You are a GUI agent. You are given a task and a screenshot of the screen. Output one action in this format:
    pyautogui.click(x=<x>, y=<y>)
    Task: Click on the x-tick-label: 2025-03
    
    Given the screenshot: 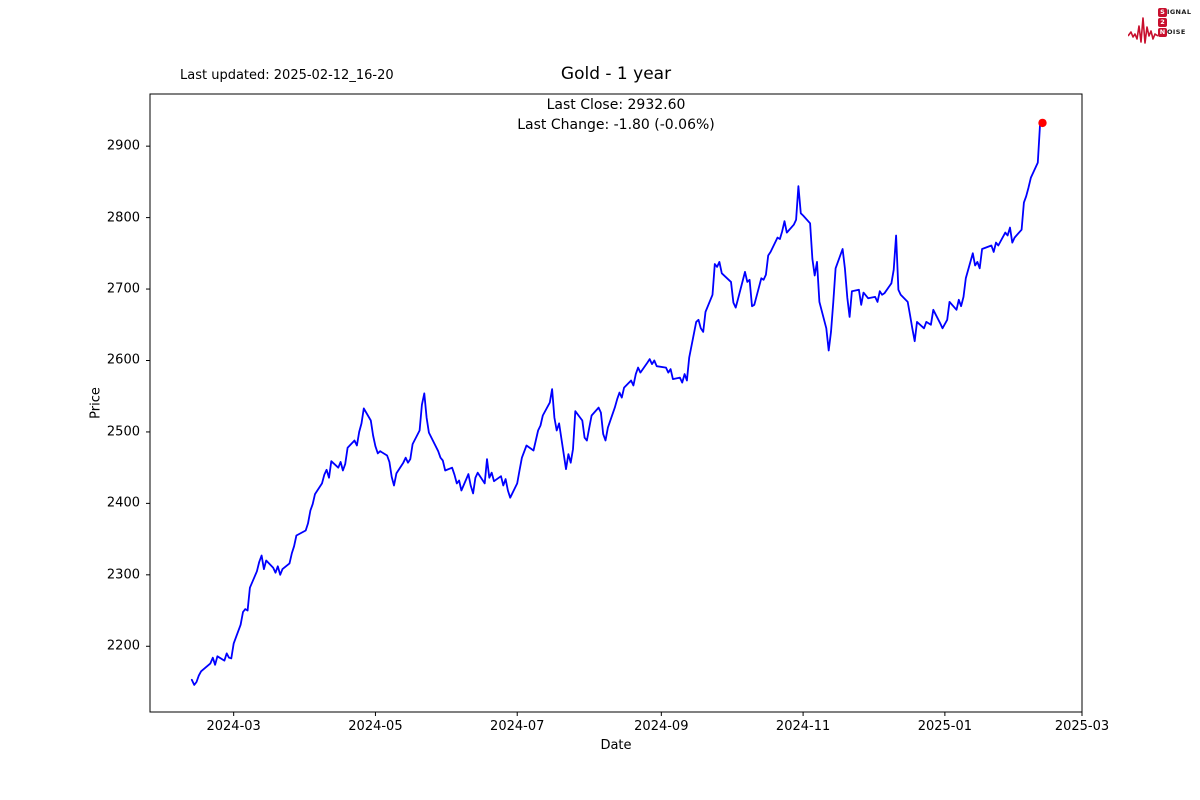 What is the action you would take?
    pyautogui.click(x=1082, y=726)
    